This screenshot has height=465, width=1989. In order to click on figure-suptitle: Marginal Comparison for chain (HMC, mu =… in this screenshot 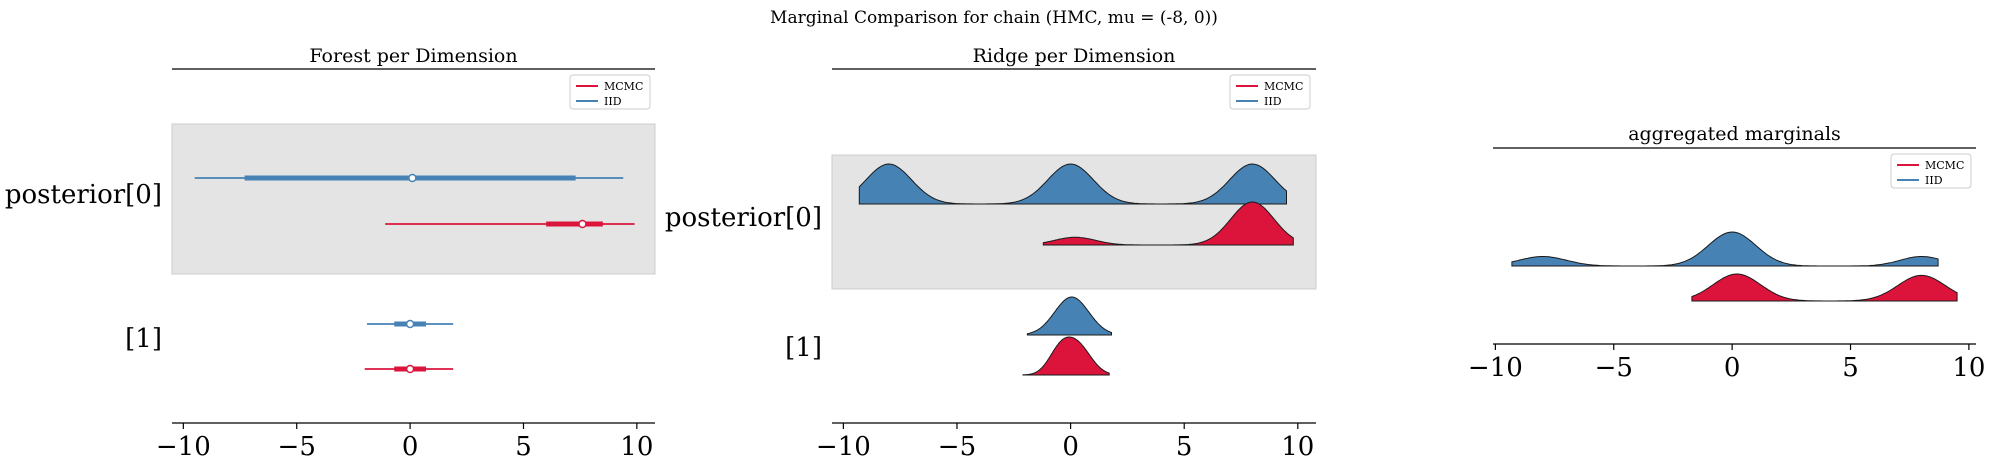, I will do `click(994, 18)`.